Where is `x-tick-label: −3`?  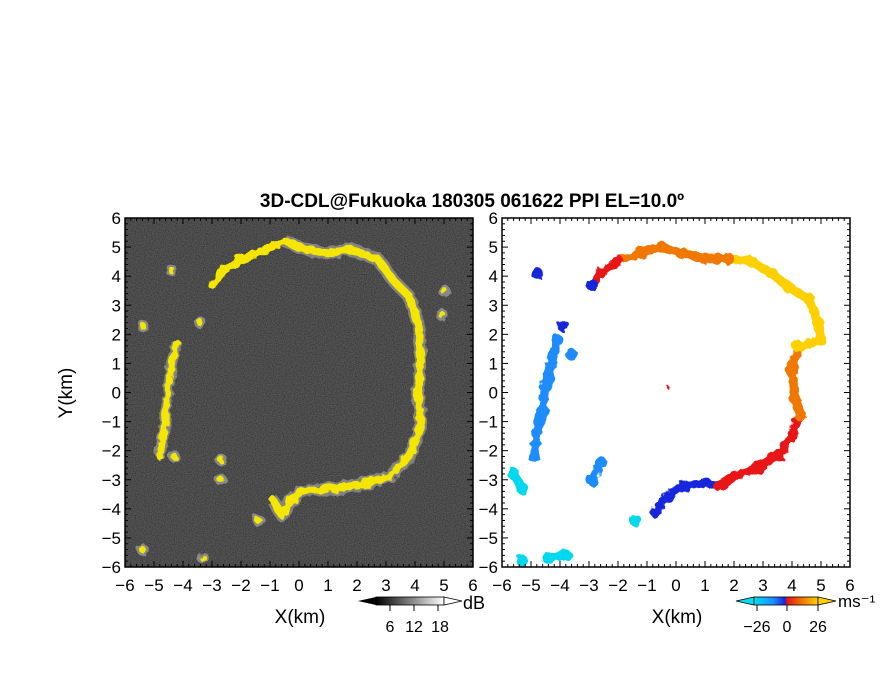
x-tick-label: −3 is located at coordinates (211, 585).